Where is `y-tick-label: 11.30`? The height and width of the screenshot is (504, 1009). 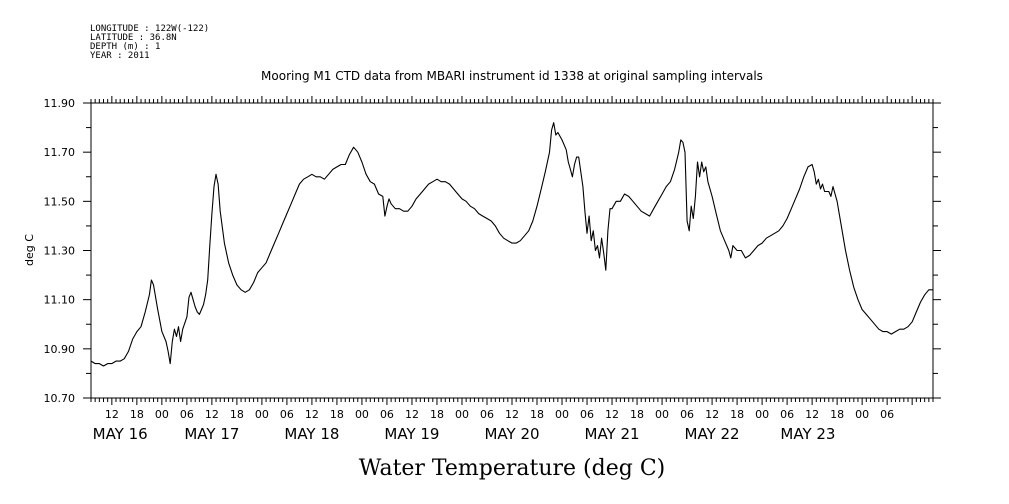
y-tick-label: 11.30 is located at coordinates (60, 251).